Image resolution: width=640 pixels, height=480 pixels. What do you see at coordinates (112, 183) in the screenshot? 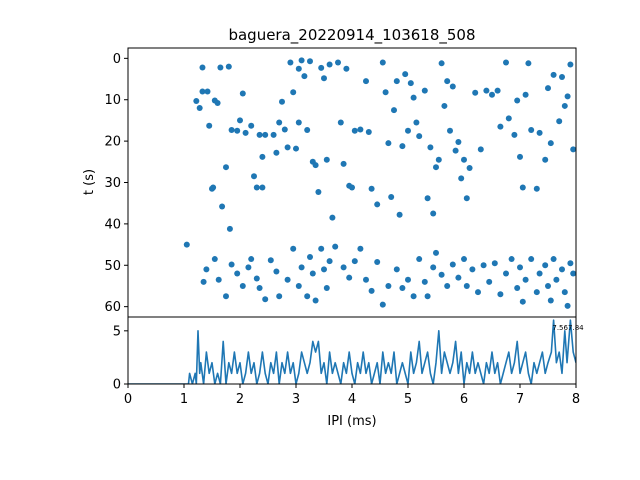
I see `raster-y-tick-label: 30` at bounding box center [112, 183].